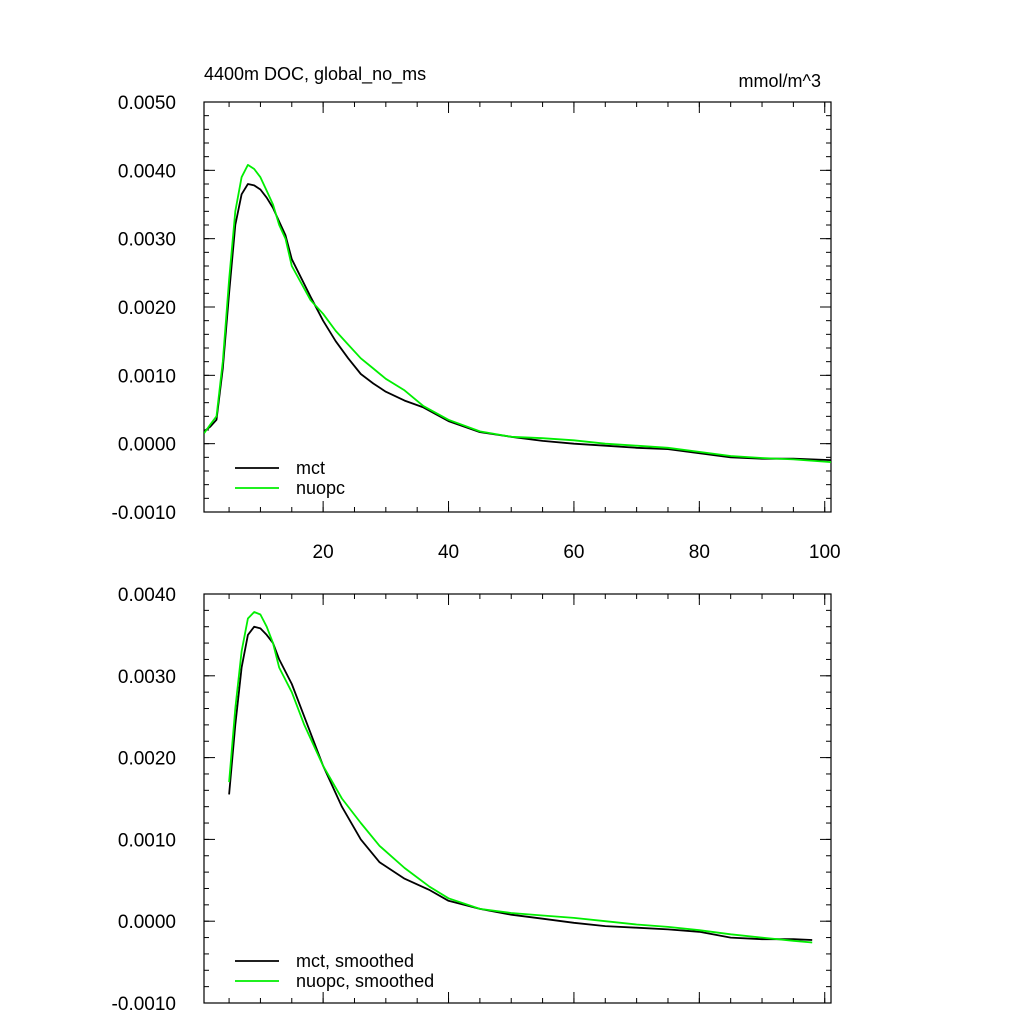  What do you see at coordinates (147, 103) in the screenshot?
I see `y-tick-label: 0.0050` at bounding box center [147, 103].